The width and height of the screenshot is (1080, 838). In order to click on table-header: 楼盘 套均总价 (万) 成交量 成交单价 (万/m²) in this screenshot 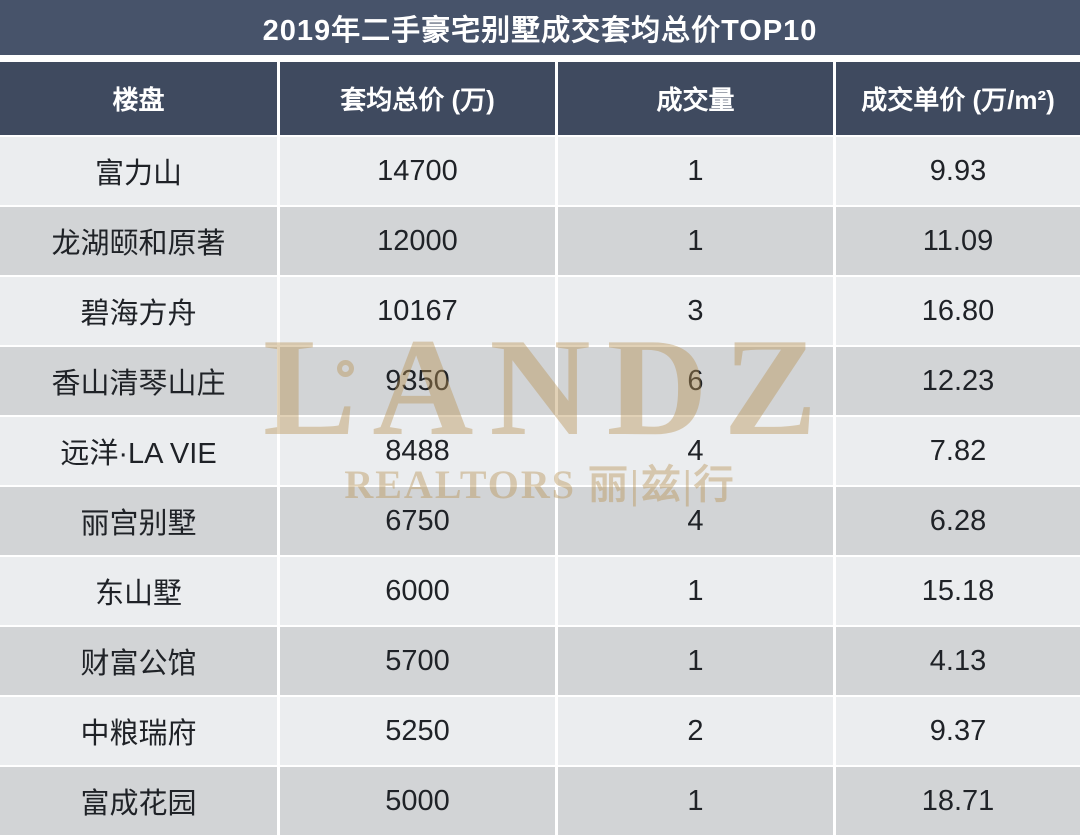, I will do `click(540, 98)`.